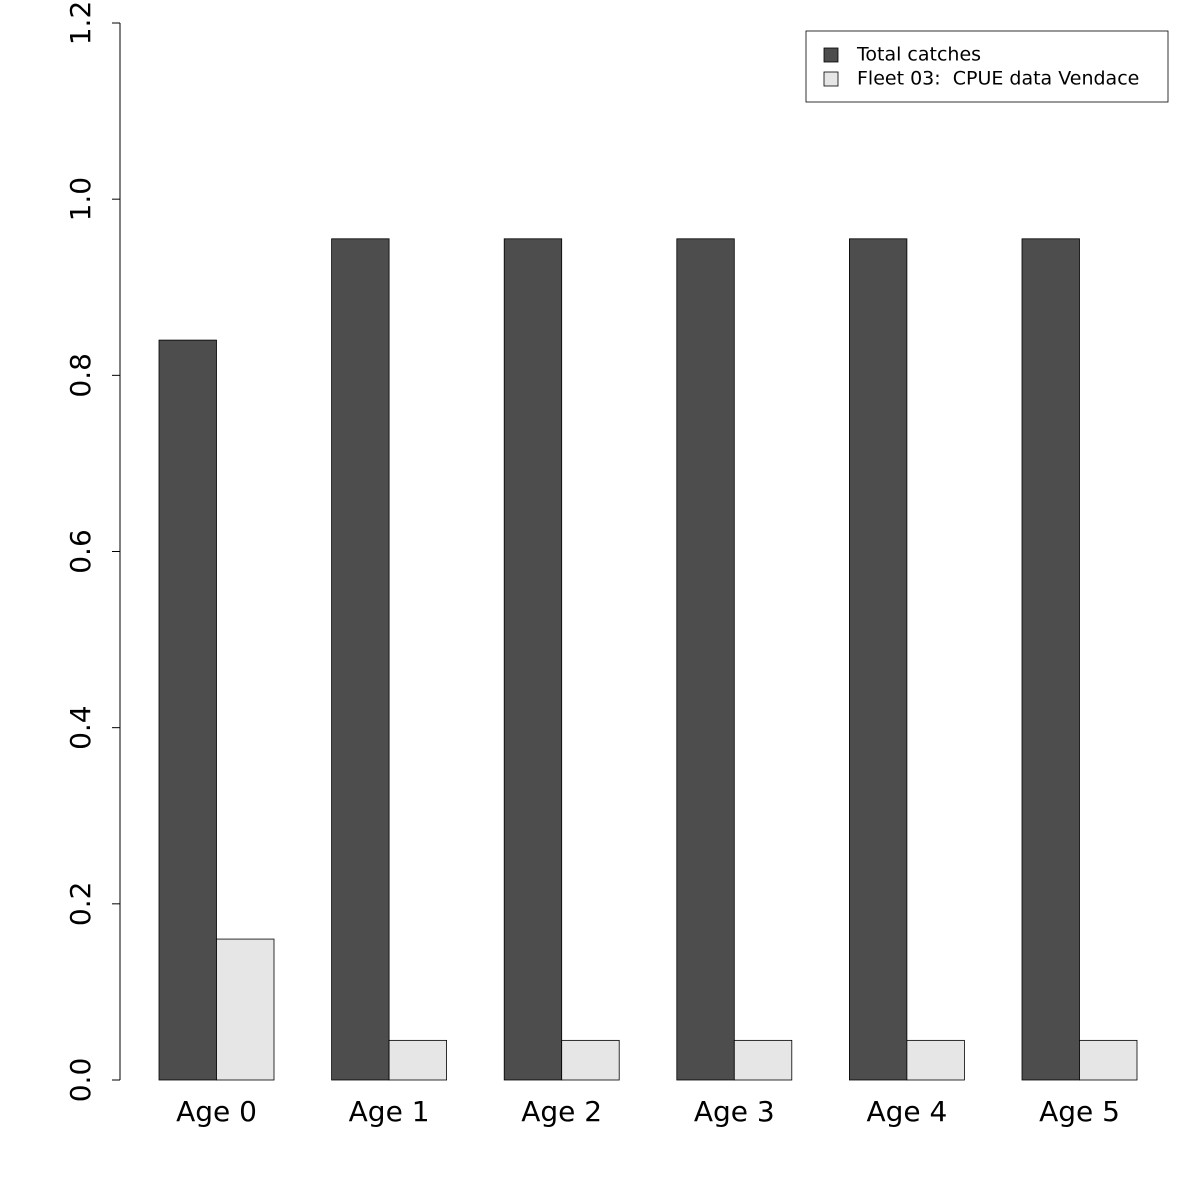 This screenshot has height=1200, width=1200. Describe the element at coordinates (987, 66) in the screenshot. I see `legend-box` at that location.